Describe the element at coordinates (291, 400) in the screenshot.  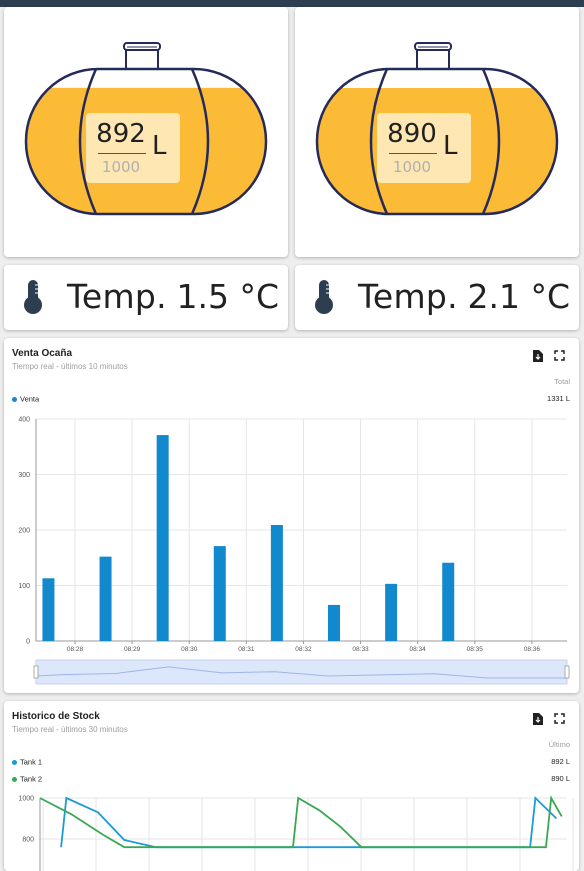
I see `legend-item-venta: Venta 1331 L` at that location.